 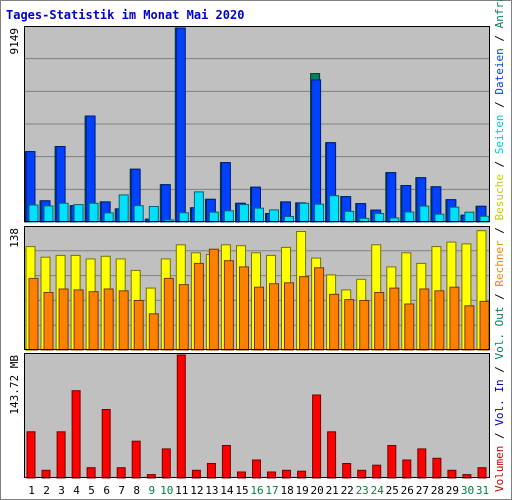 What do you see at coordinates (106, 490) in the screenshot?
I see `x-tick-day-6: 6` at bounding box center [106, 490].